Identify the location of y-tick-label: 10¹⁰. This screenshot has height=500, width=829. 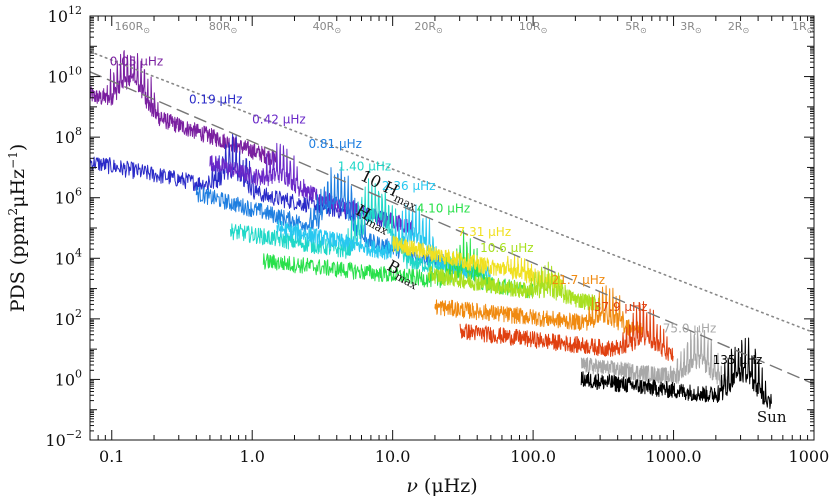
(65, 76).